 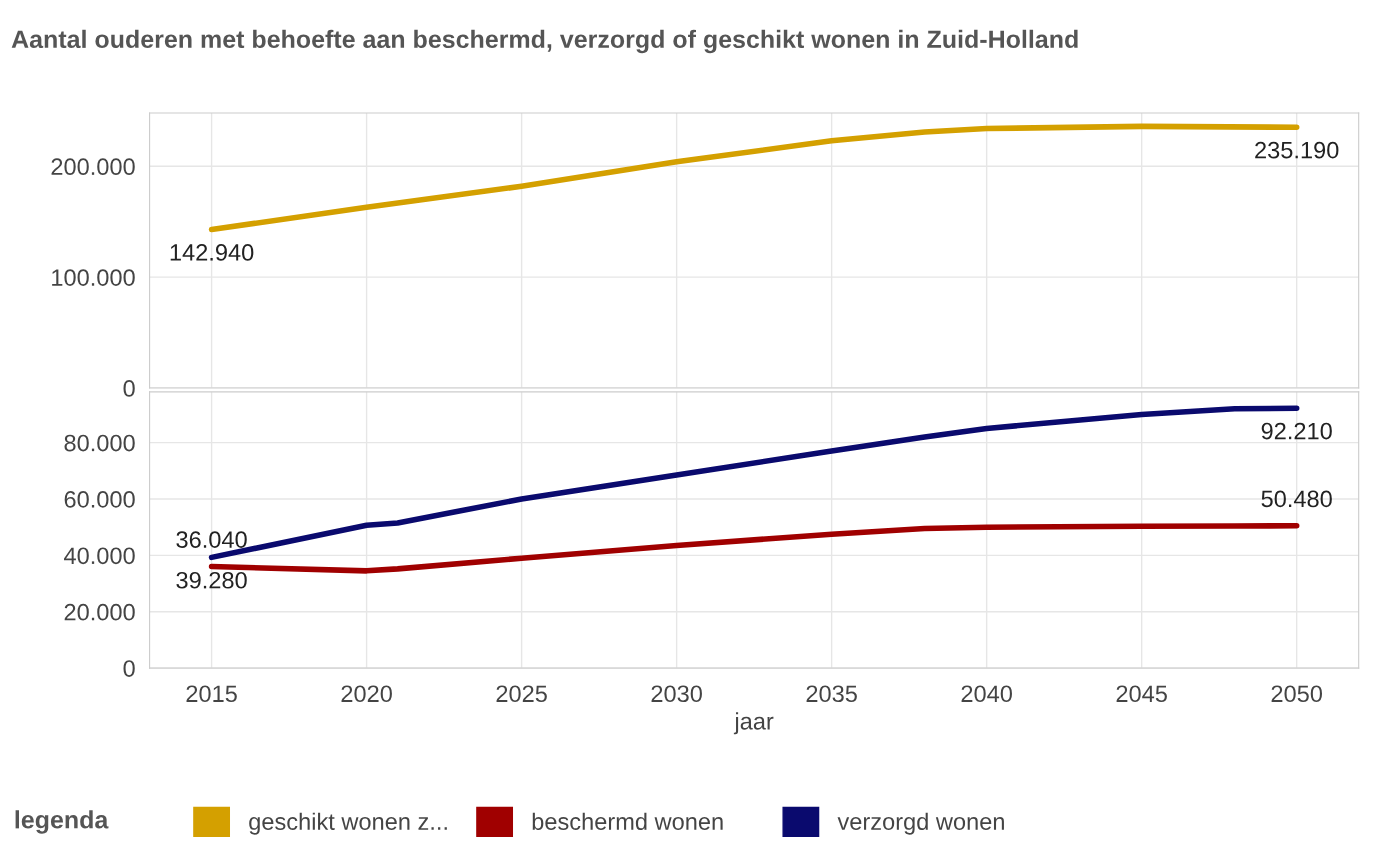 I want to click on x-tick-label: 2045, so click(x=1141, y=694).